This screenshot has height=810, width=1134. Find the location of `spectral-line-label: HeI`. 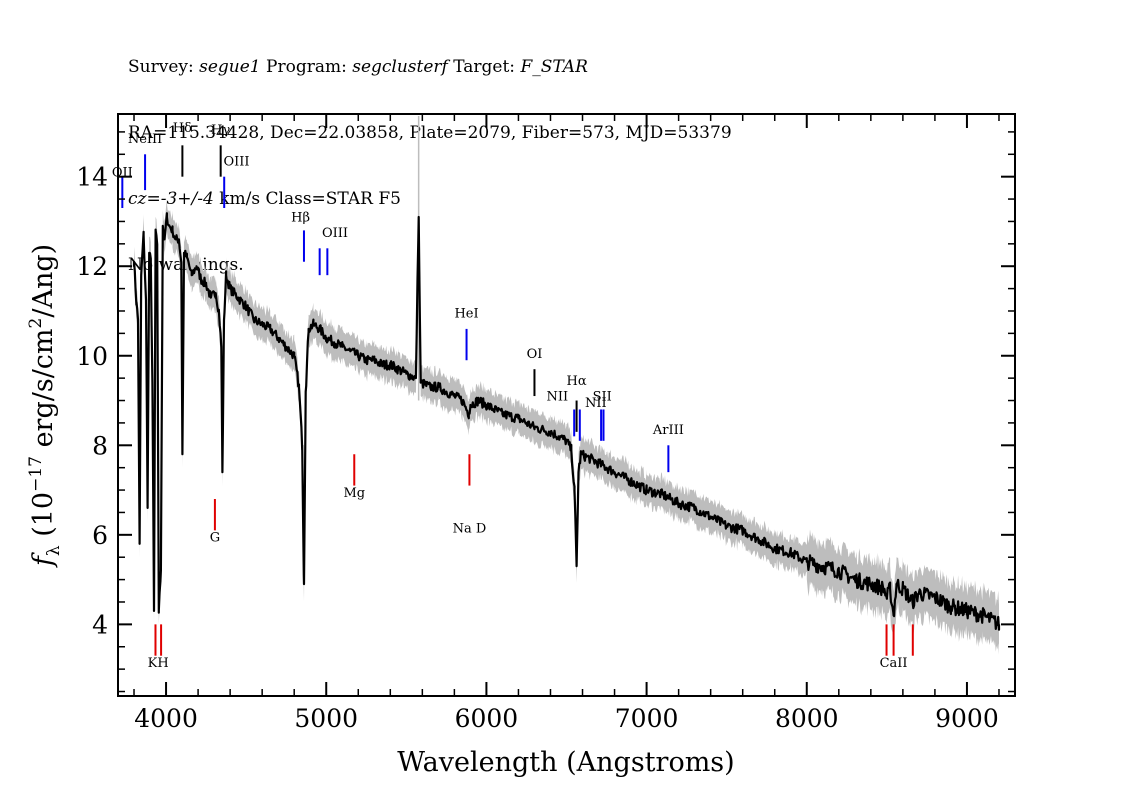

spectral-line-label: HeI is located at coordinates (466, 314).